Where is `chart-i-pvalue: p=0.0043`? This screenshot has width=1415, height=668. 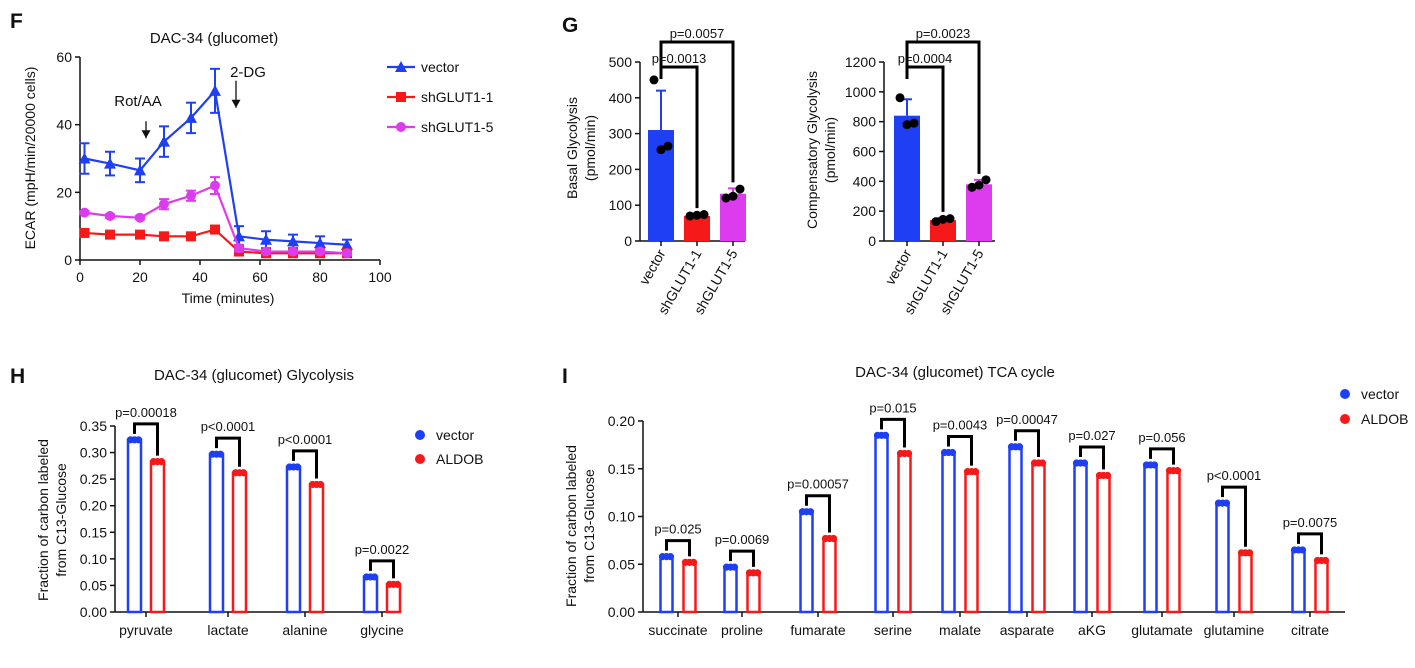 chart-i-pvalue: p=0.0043 is located at coordinates (960, 425).